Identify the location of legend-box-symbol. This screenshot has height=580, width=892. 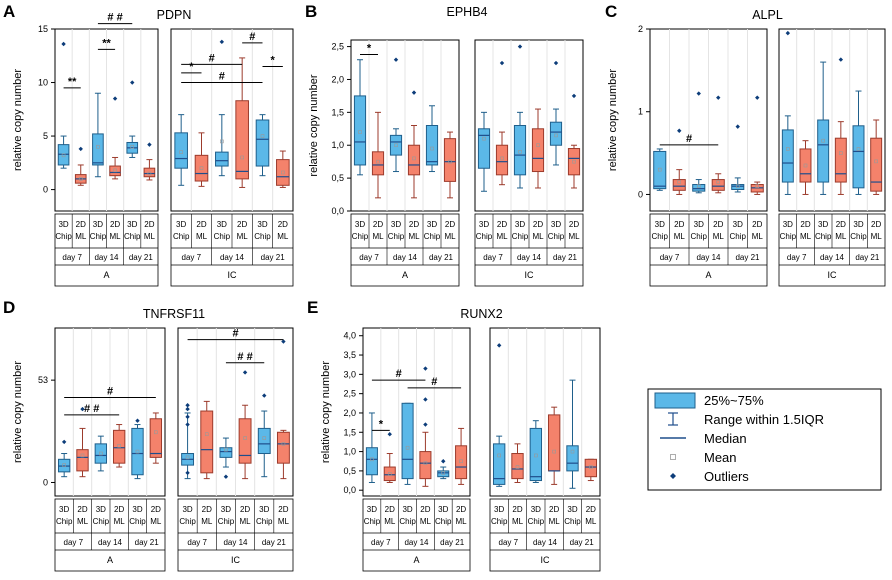
(675, 400).